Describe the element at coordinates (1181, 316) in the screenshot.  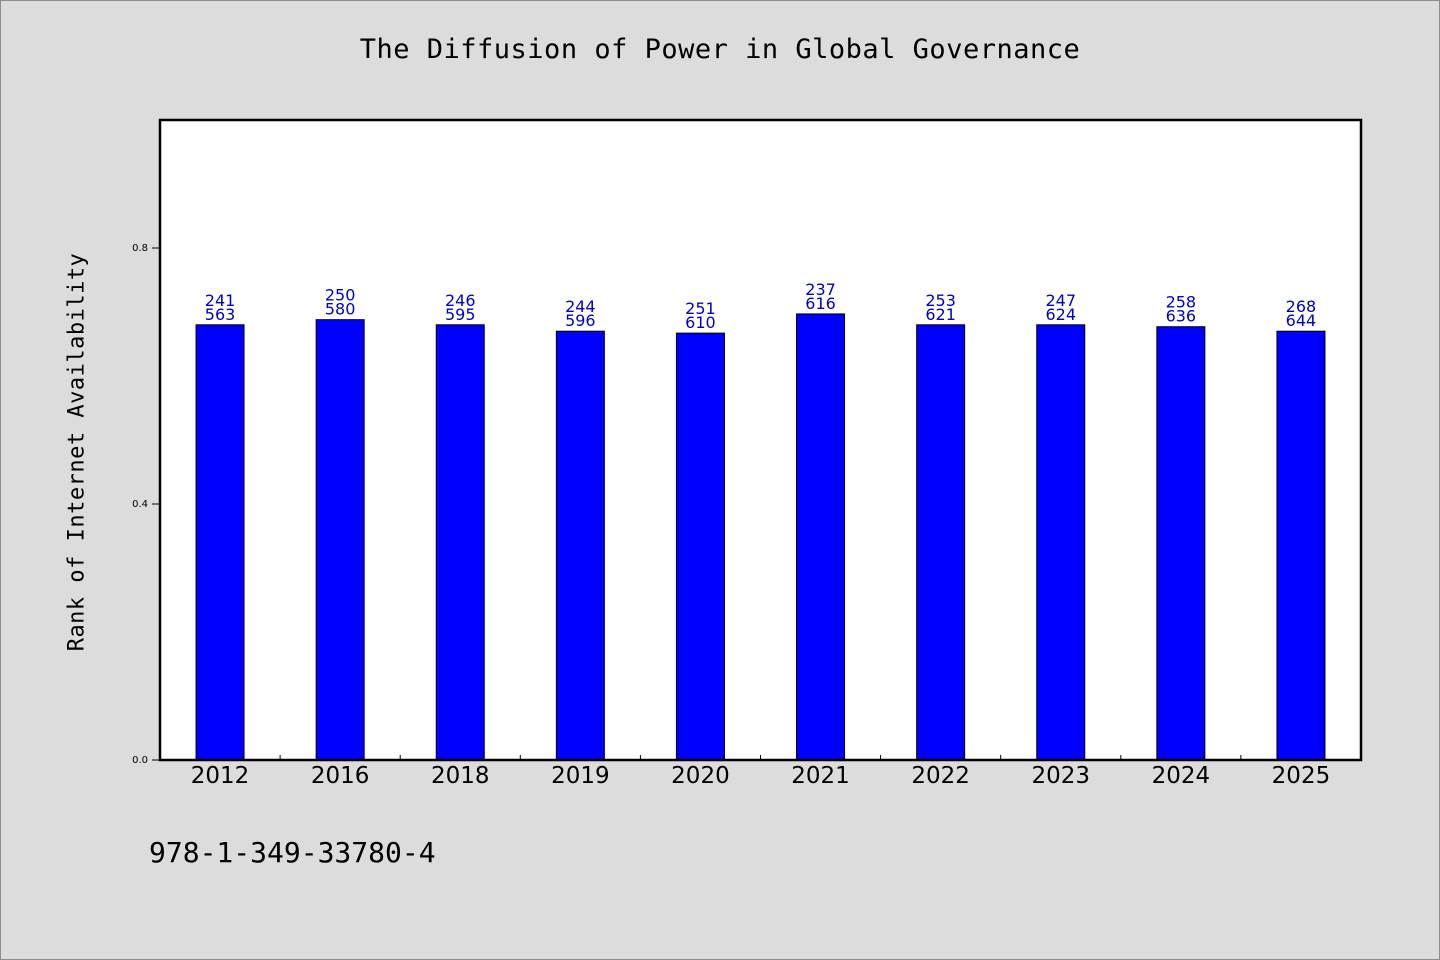
I see `bar-data-label: 636` at that location.